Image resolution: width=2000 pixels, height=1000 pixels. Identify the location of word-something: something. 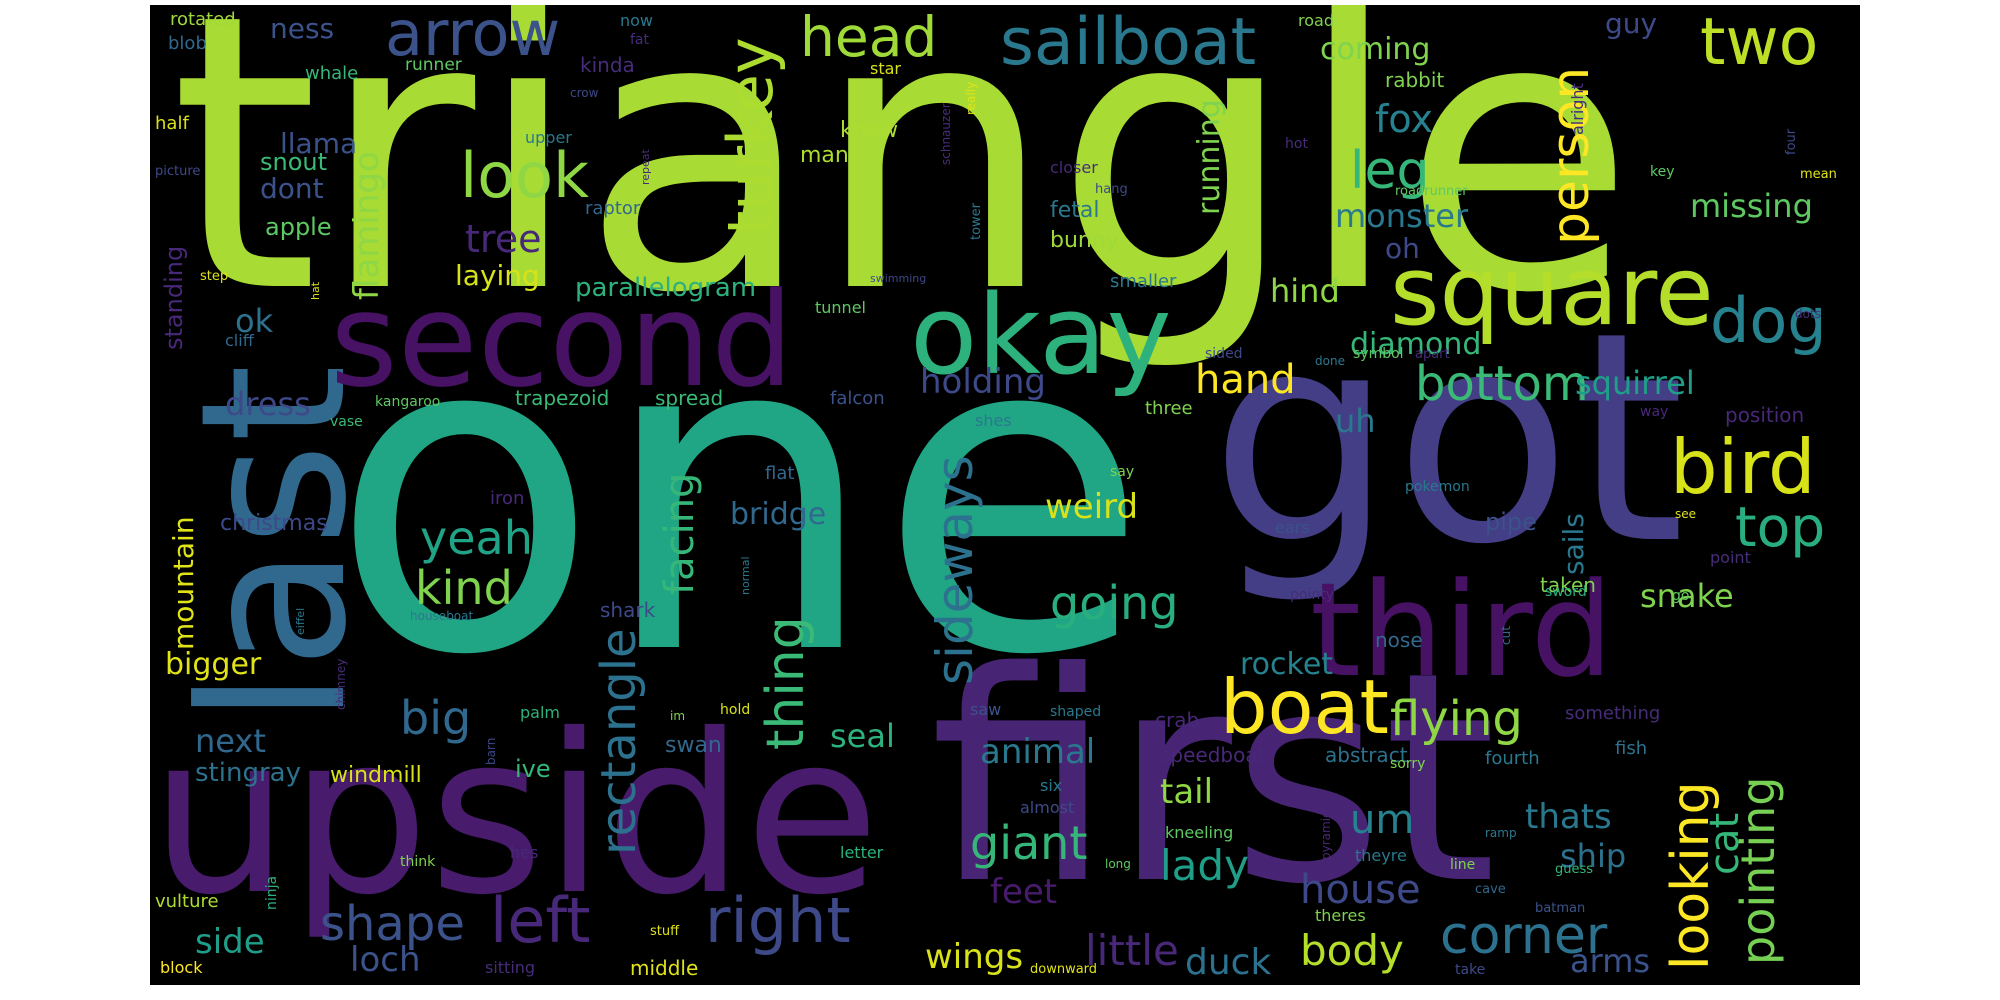
(1613, 713).